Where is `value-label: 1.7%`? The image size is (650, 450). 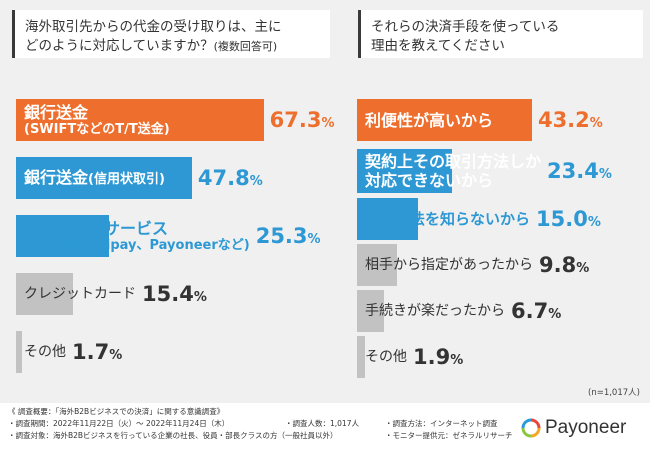 value-label: 1.7% is located at coordinates (97, 352).